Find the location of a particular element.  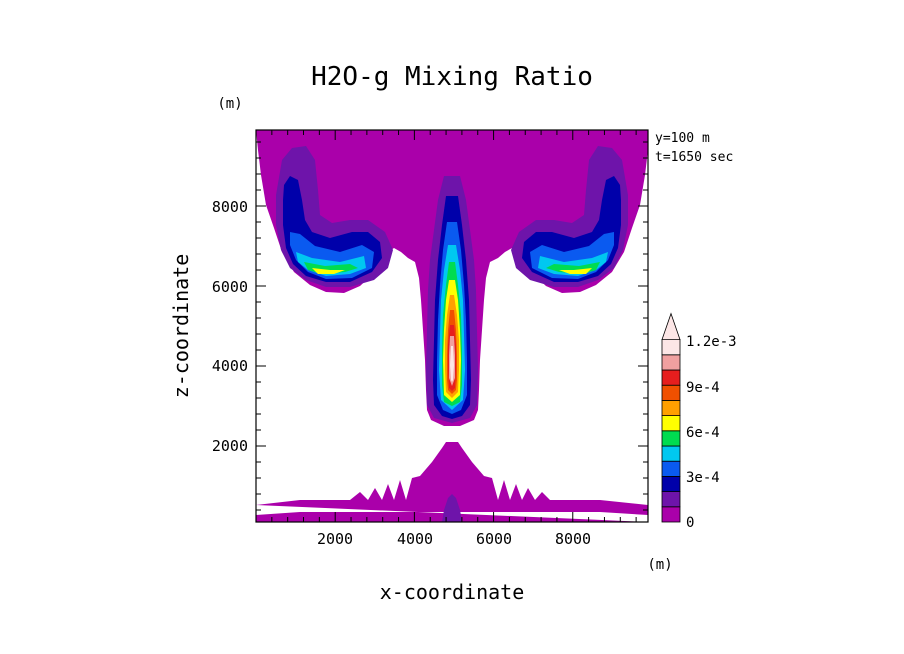

y-tick-label-8000: 8000 is located at coordinates (230, 207).